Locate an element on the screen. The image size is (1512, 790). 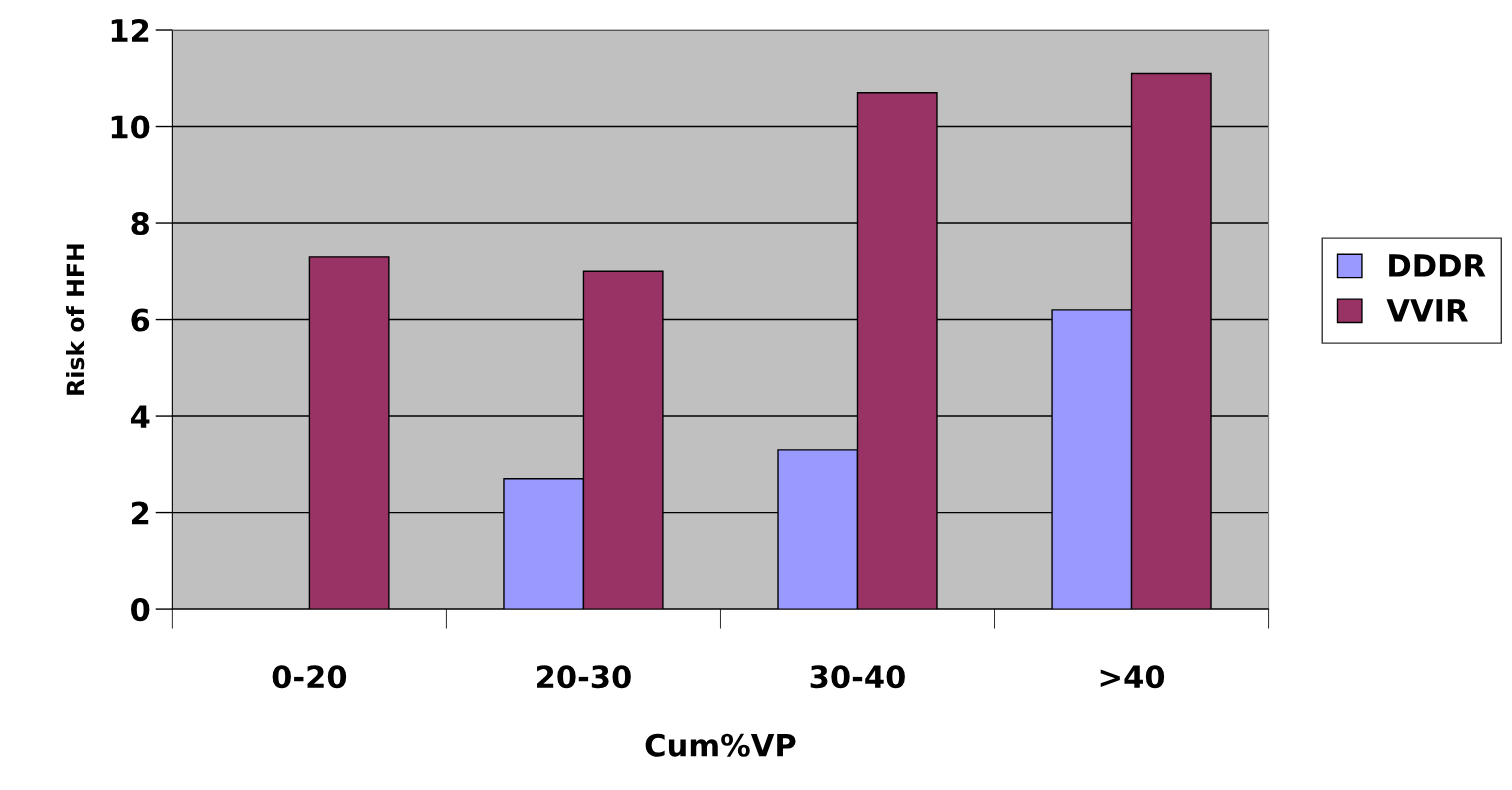
y-tick-label: 12 is located at coordinates (130, 30).